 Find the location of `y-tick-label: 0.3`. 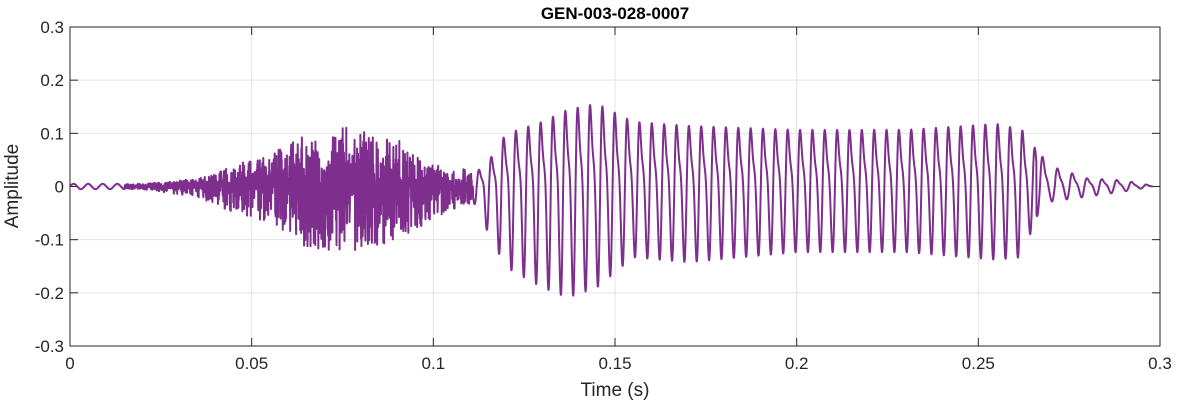

y-tick-label: 0.3 is located at coordinates (52, 27).